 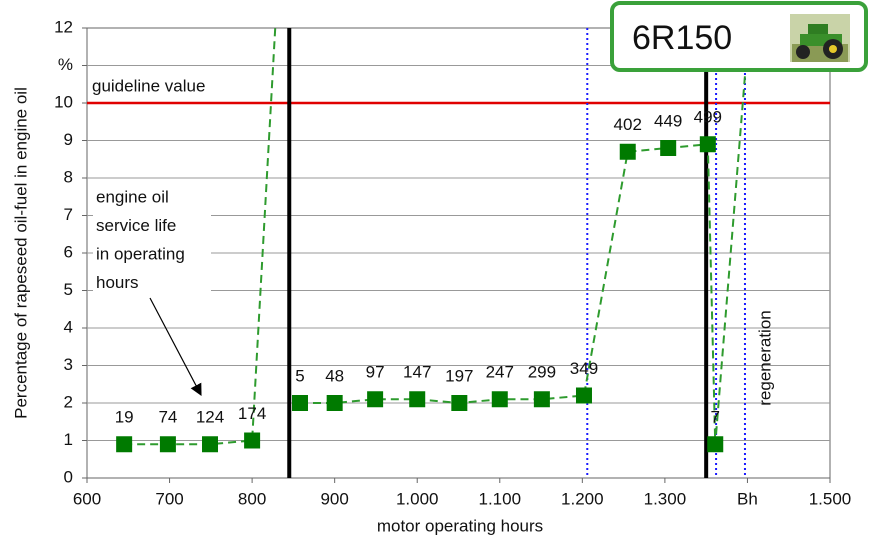 I want to click on point-label: 74, so click(x=167, y=417).